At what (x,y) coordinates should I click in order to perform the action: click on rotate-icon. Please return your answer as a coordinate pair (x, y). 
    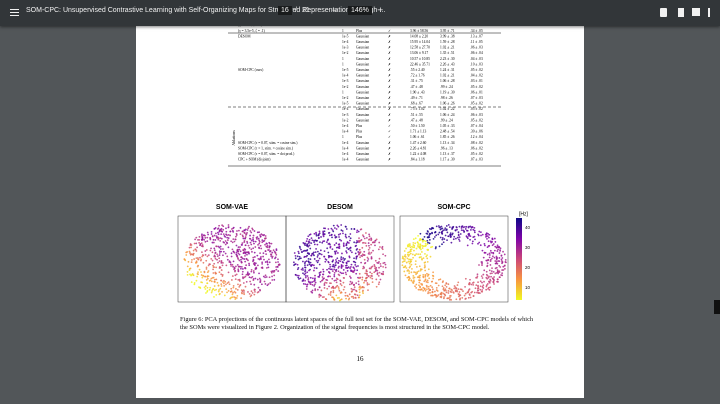
    Looking at the image, I should click on (663, 12).